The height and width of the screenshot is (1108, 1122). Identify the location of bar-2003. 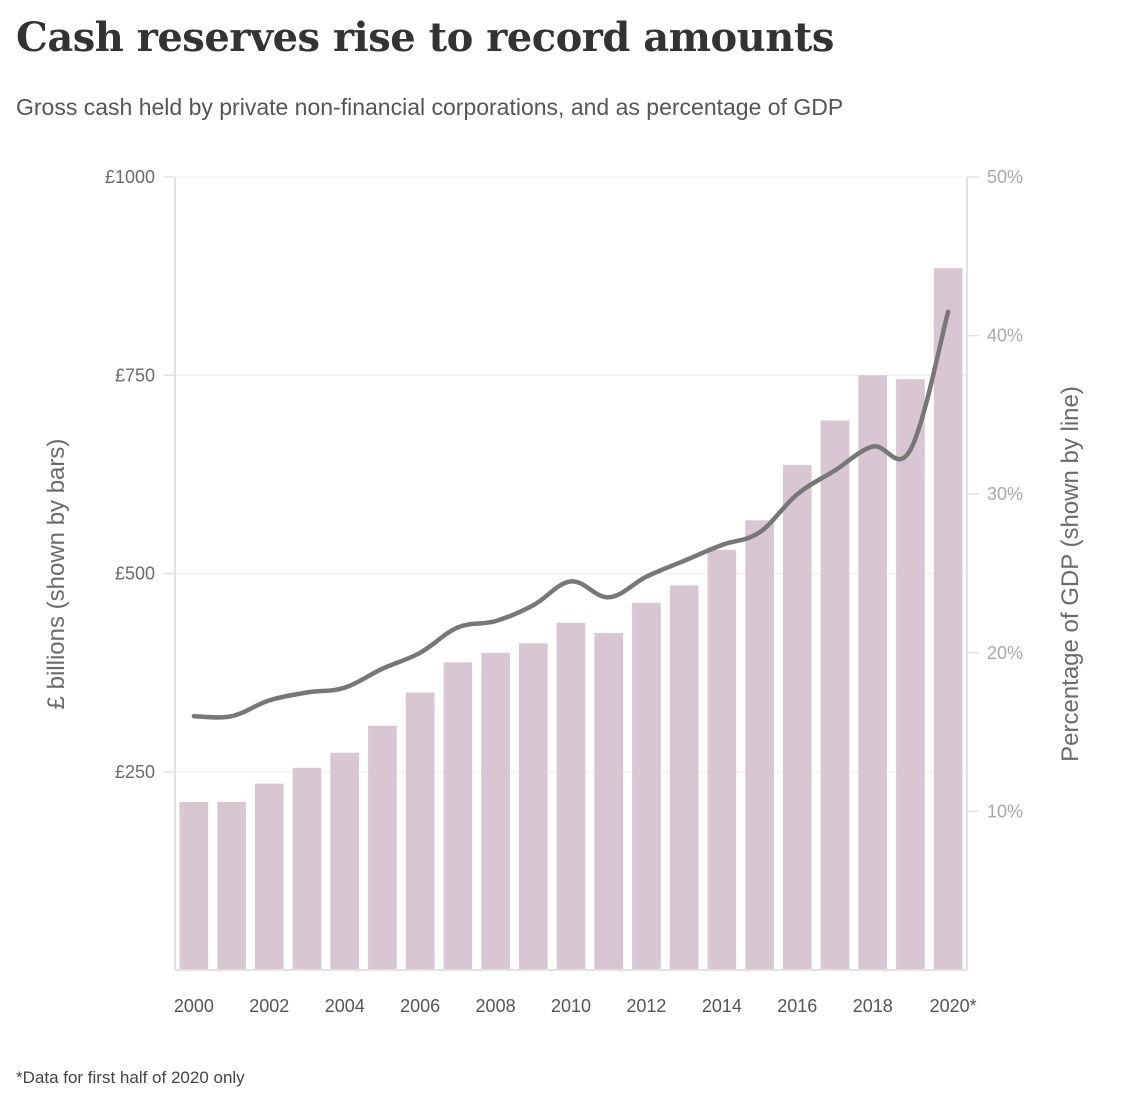
(307, 868).